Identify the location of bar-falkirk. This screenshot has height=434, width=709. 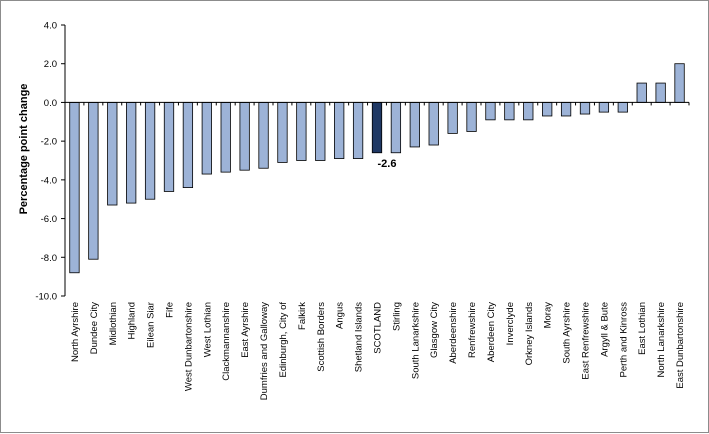
(301, 131).